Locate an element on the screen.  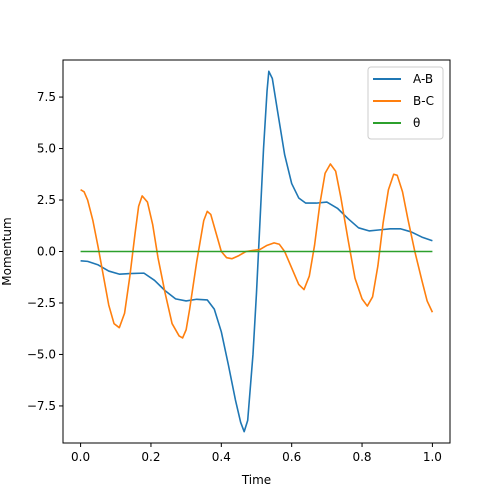
y-axis-ticks: −7.5 −5.0 −2.5 0.0 2.5 5.0 7.5 is located at coordinates (45, 251).